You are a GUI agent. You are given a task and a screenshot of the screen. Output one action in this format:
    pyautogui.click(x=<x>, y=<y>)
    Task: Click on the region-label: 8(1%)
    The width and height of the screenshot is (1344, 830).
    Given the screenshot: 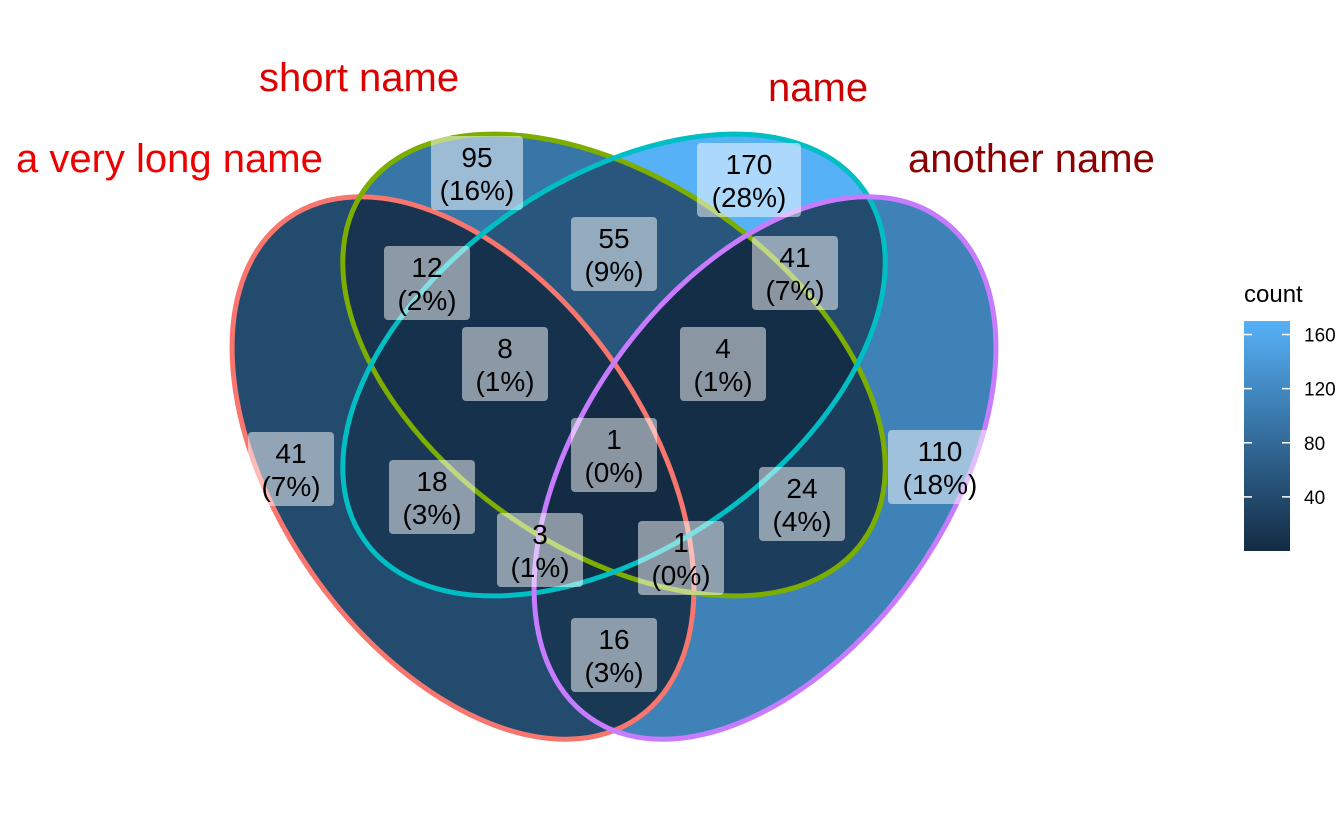 What is the action you would take?
    pyautogui.click(x=505, y=364)
    